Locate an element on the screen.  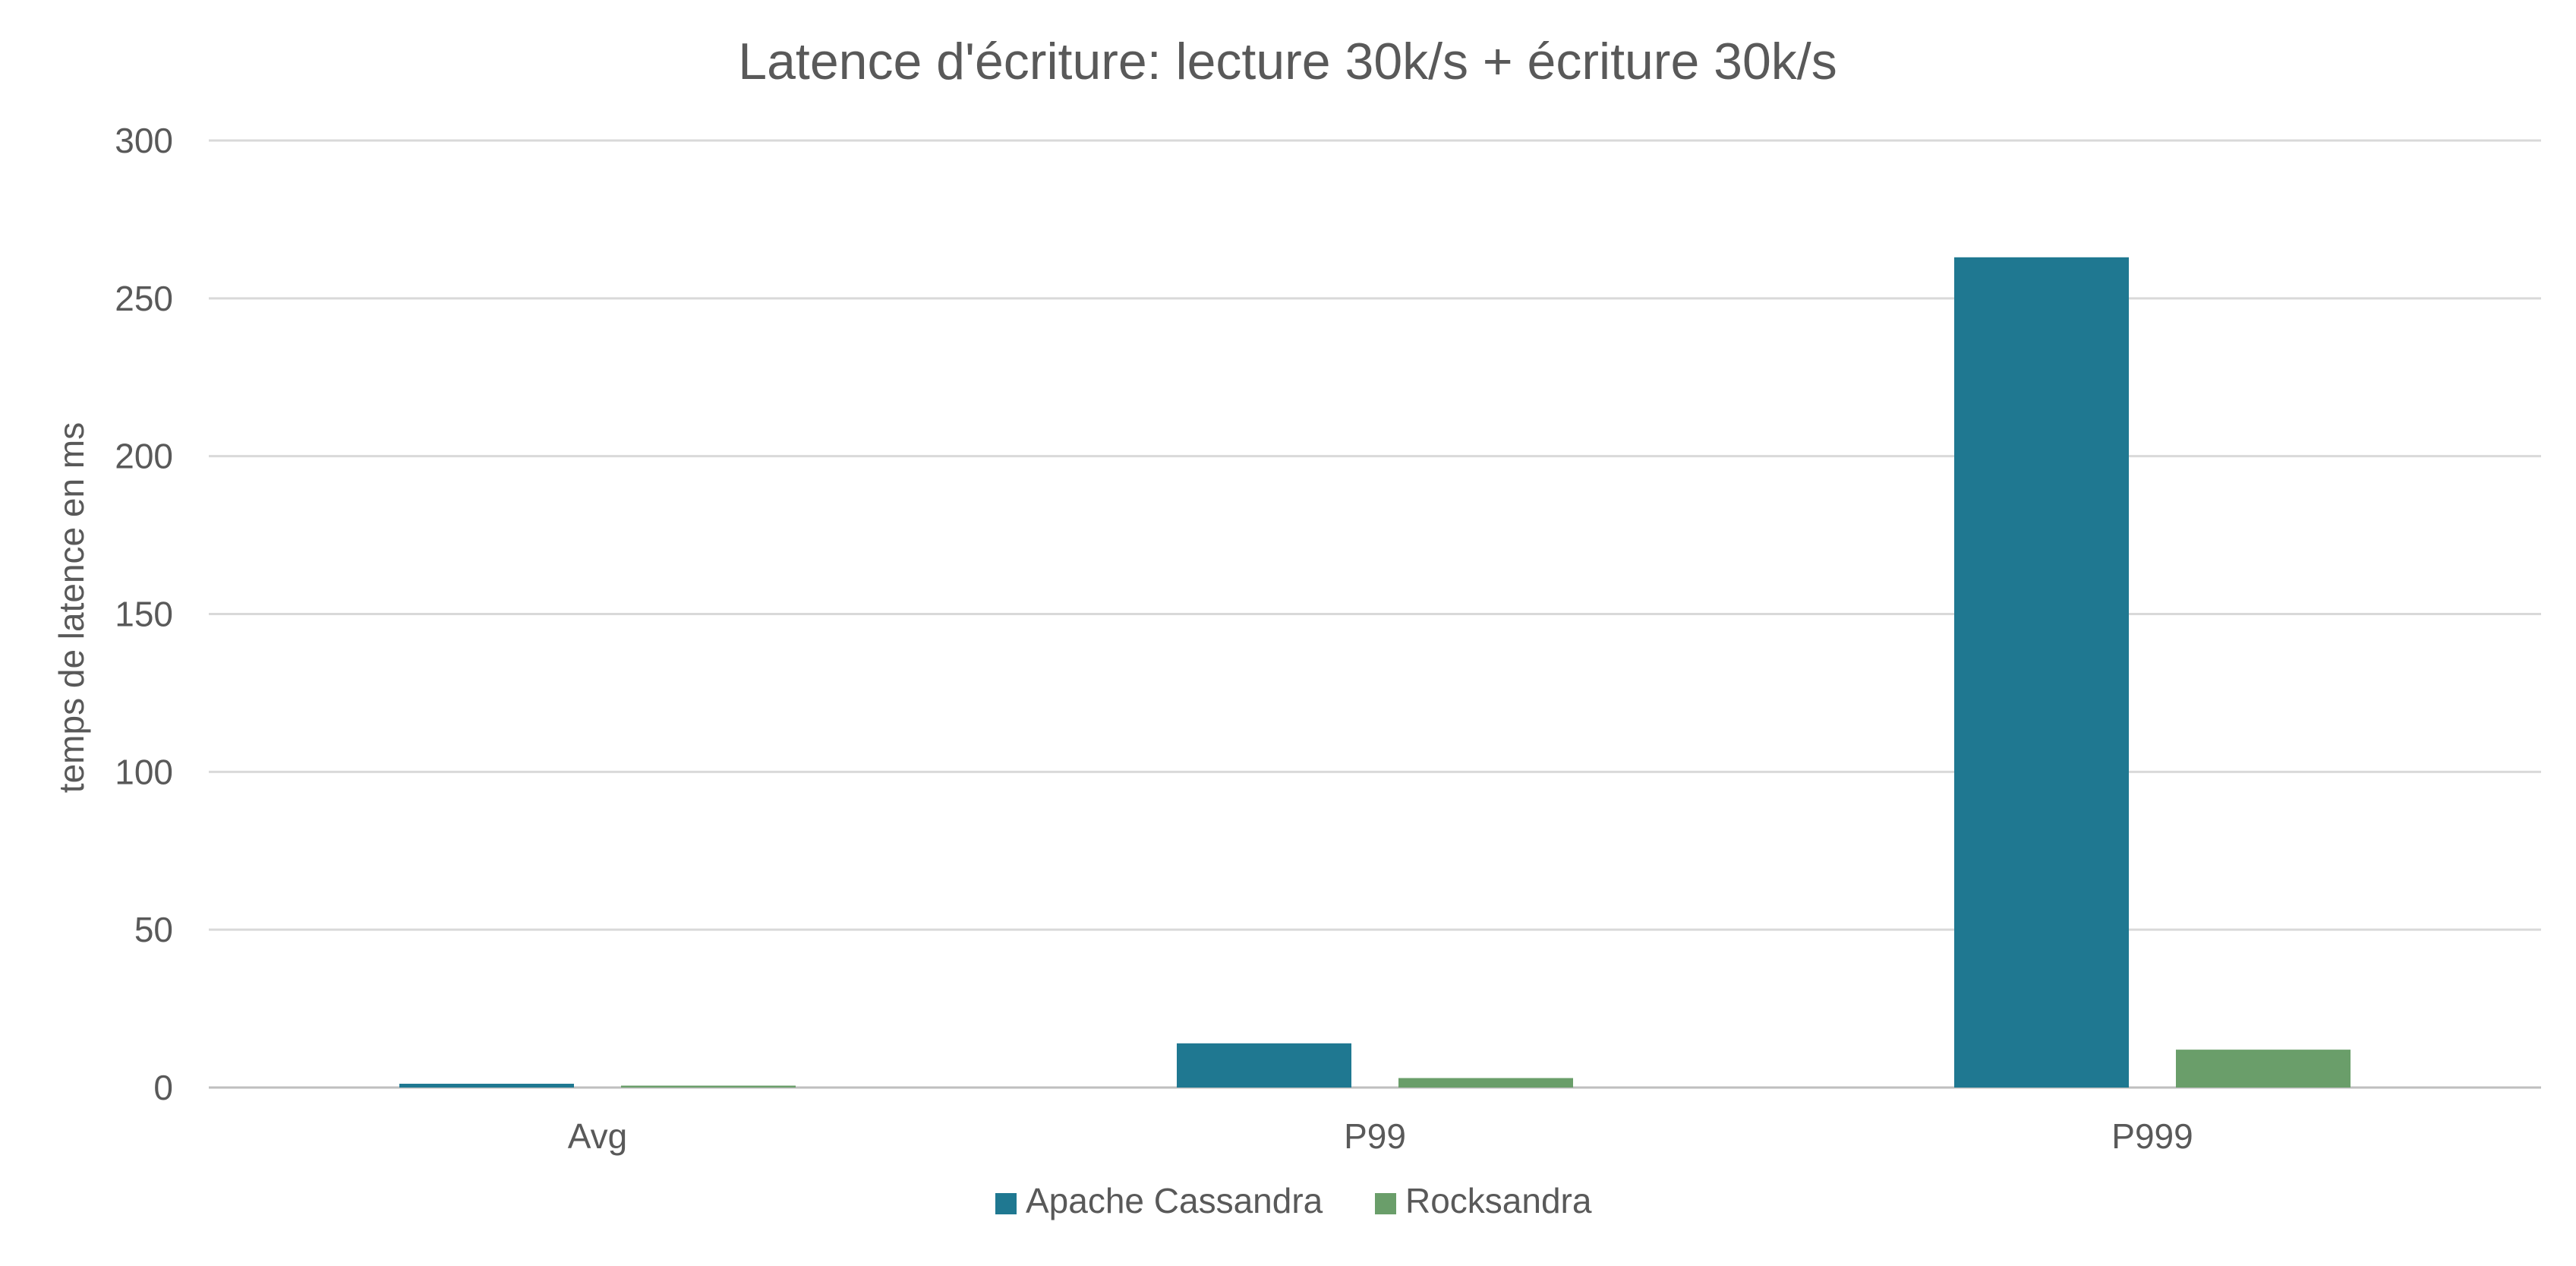
bar-apache-cassandra-p99 is located at coordinates (1264, 1065).